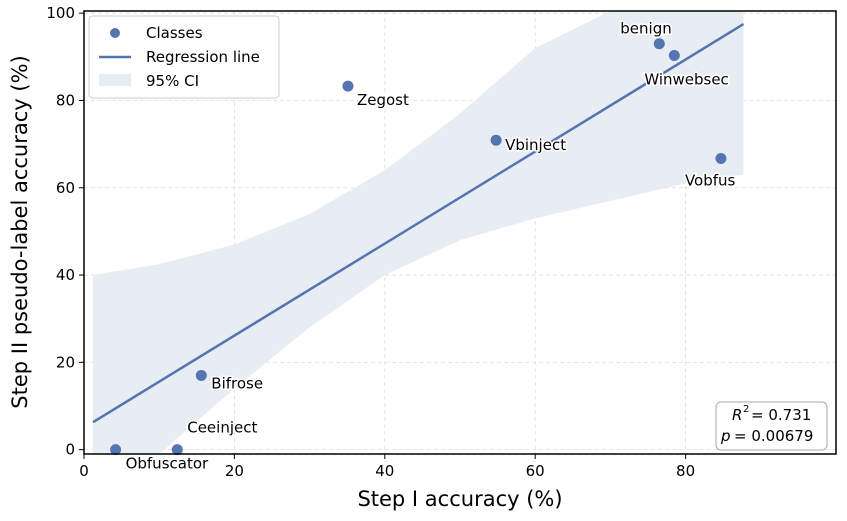 The width and height of the screenshot is (847, 521). Describe the element at coordinates (384, 471) in the screenshot. I see `x-tick-label: 40` at that location.